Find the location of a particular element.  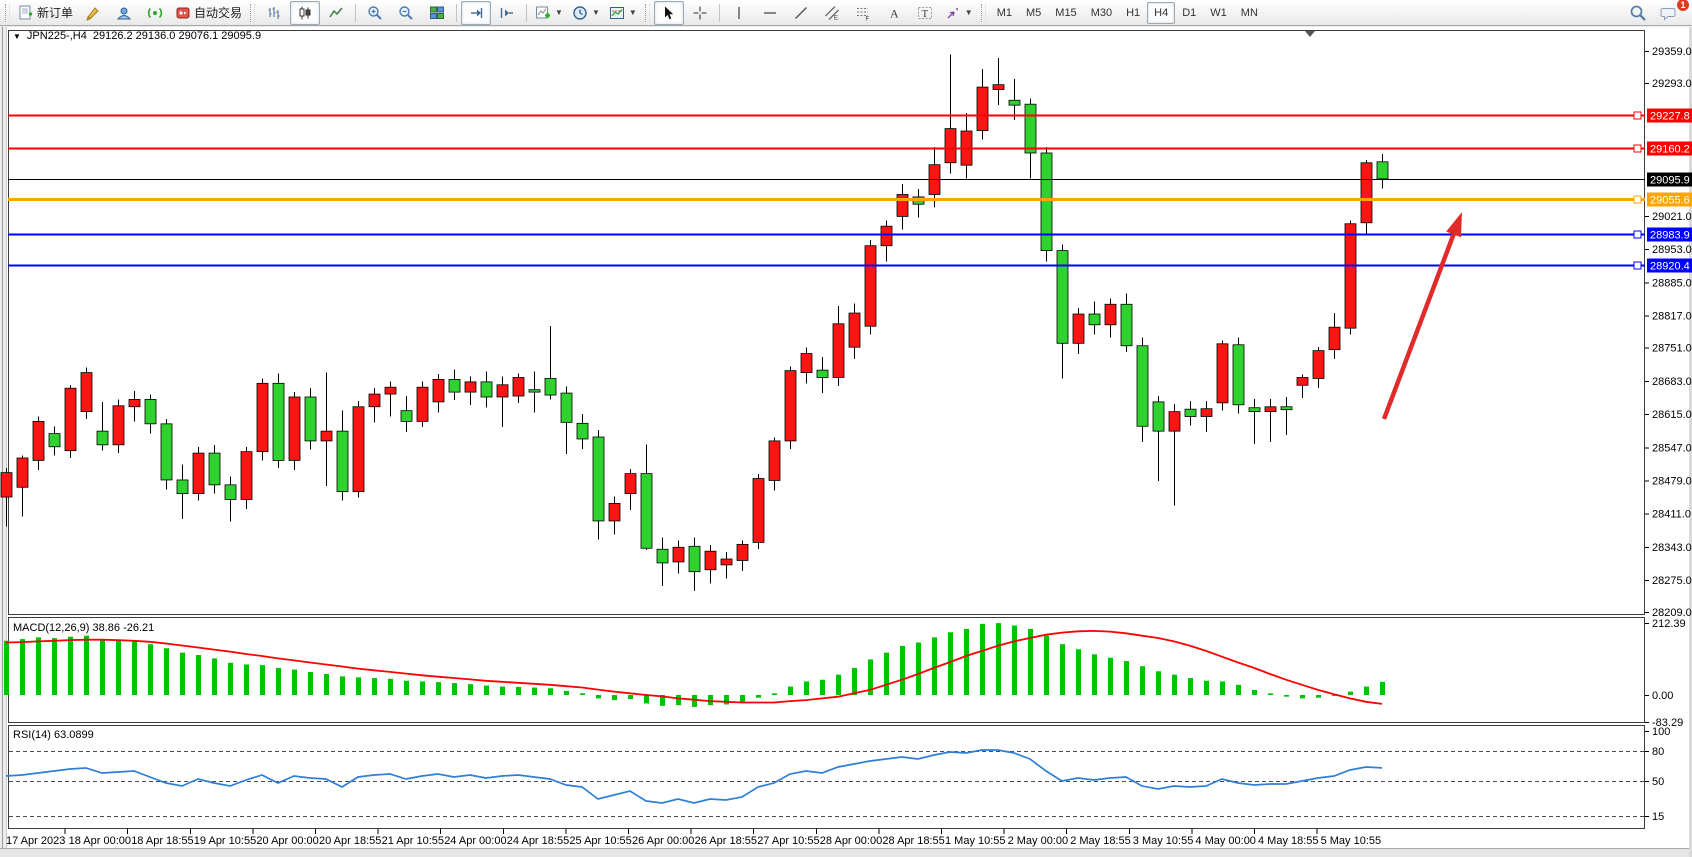

notification-badge: 1 is located at coordinates (1683, 6).